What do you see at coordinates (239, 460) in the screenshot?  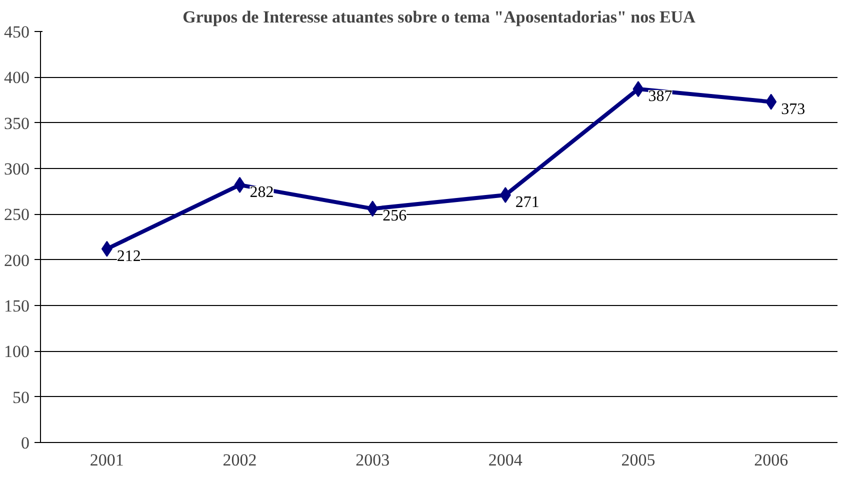 I see `x-tick-label: 2002` at bounding box center [239, 460].